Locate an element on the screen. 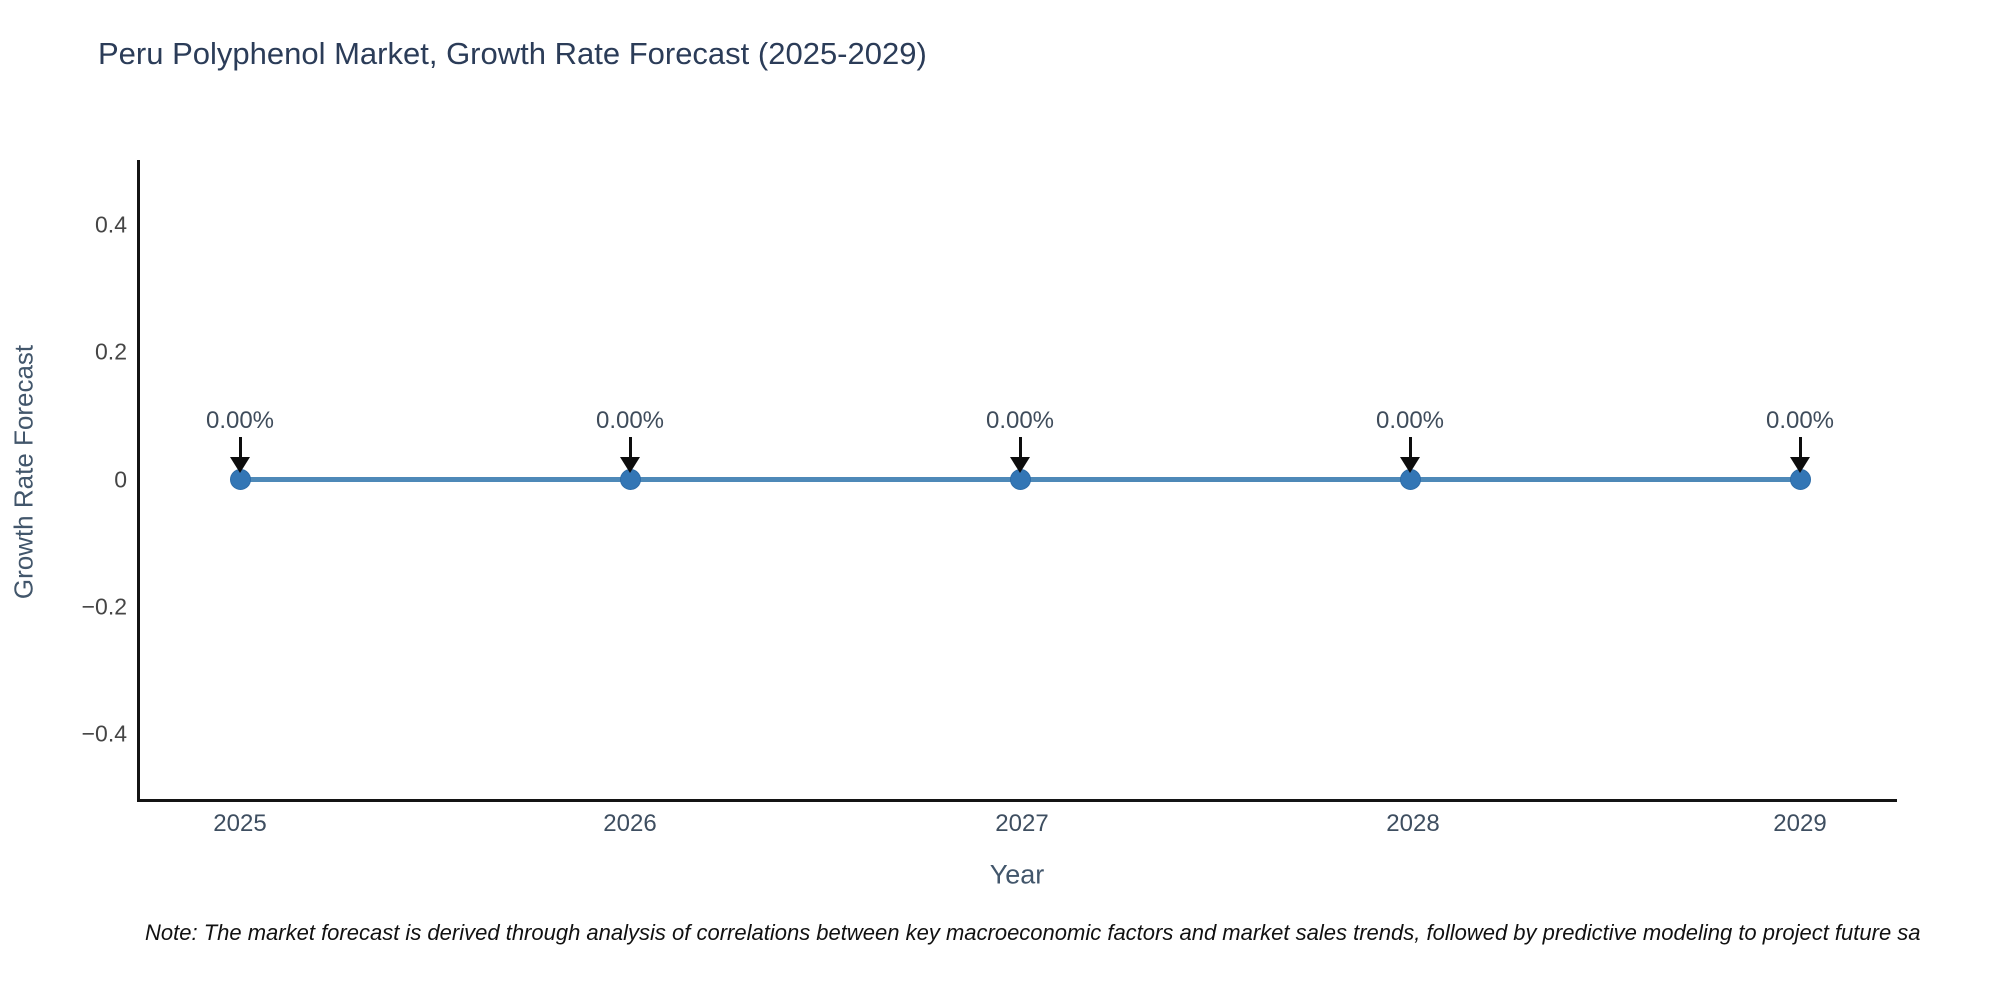 This screenshot has height=1000, width=2000. x-tick-label: 2029 is located at coordinates (1800, 823).